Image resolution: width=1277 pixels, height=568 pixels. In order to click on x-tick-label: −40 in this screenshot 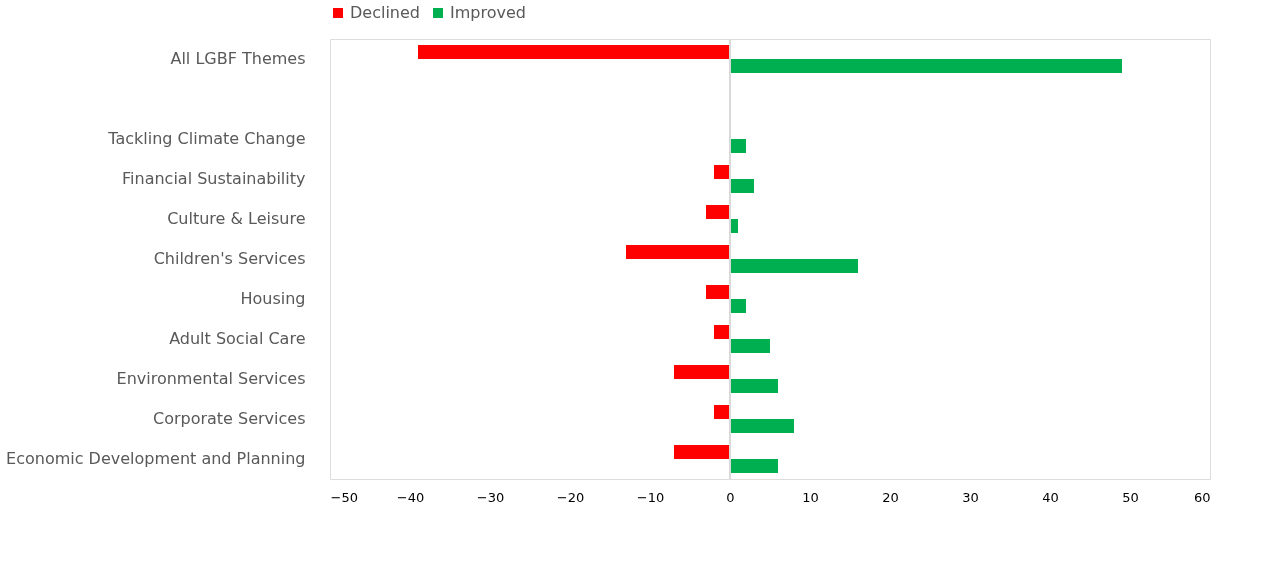, I will do `click(410, 497)`.